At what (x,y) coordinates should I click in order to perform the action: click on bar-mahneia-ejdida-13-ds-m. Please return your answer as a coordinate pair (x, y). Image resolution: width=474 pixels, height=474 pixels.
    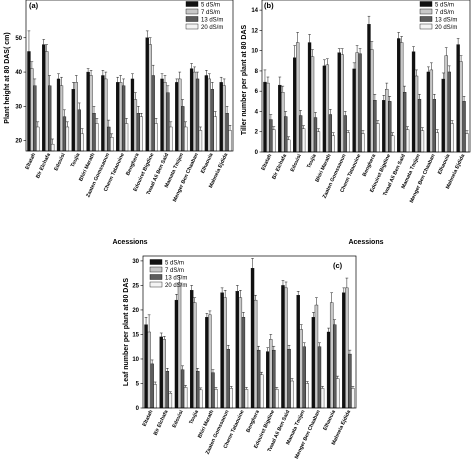
    Looking at the image, I should click on (464, 127).